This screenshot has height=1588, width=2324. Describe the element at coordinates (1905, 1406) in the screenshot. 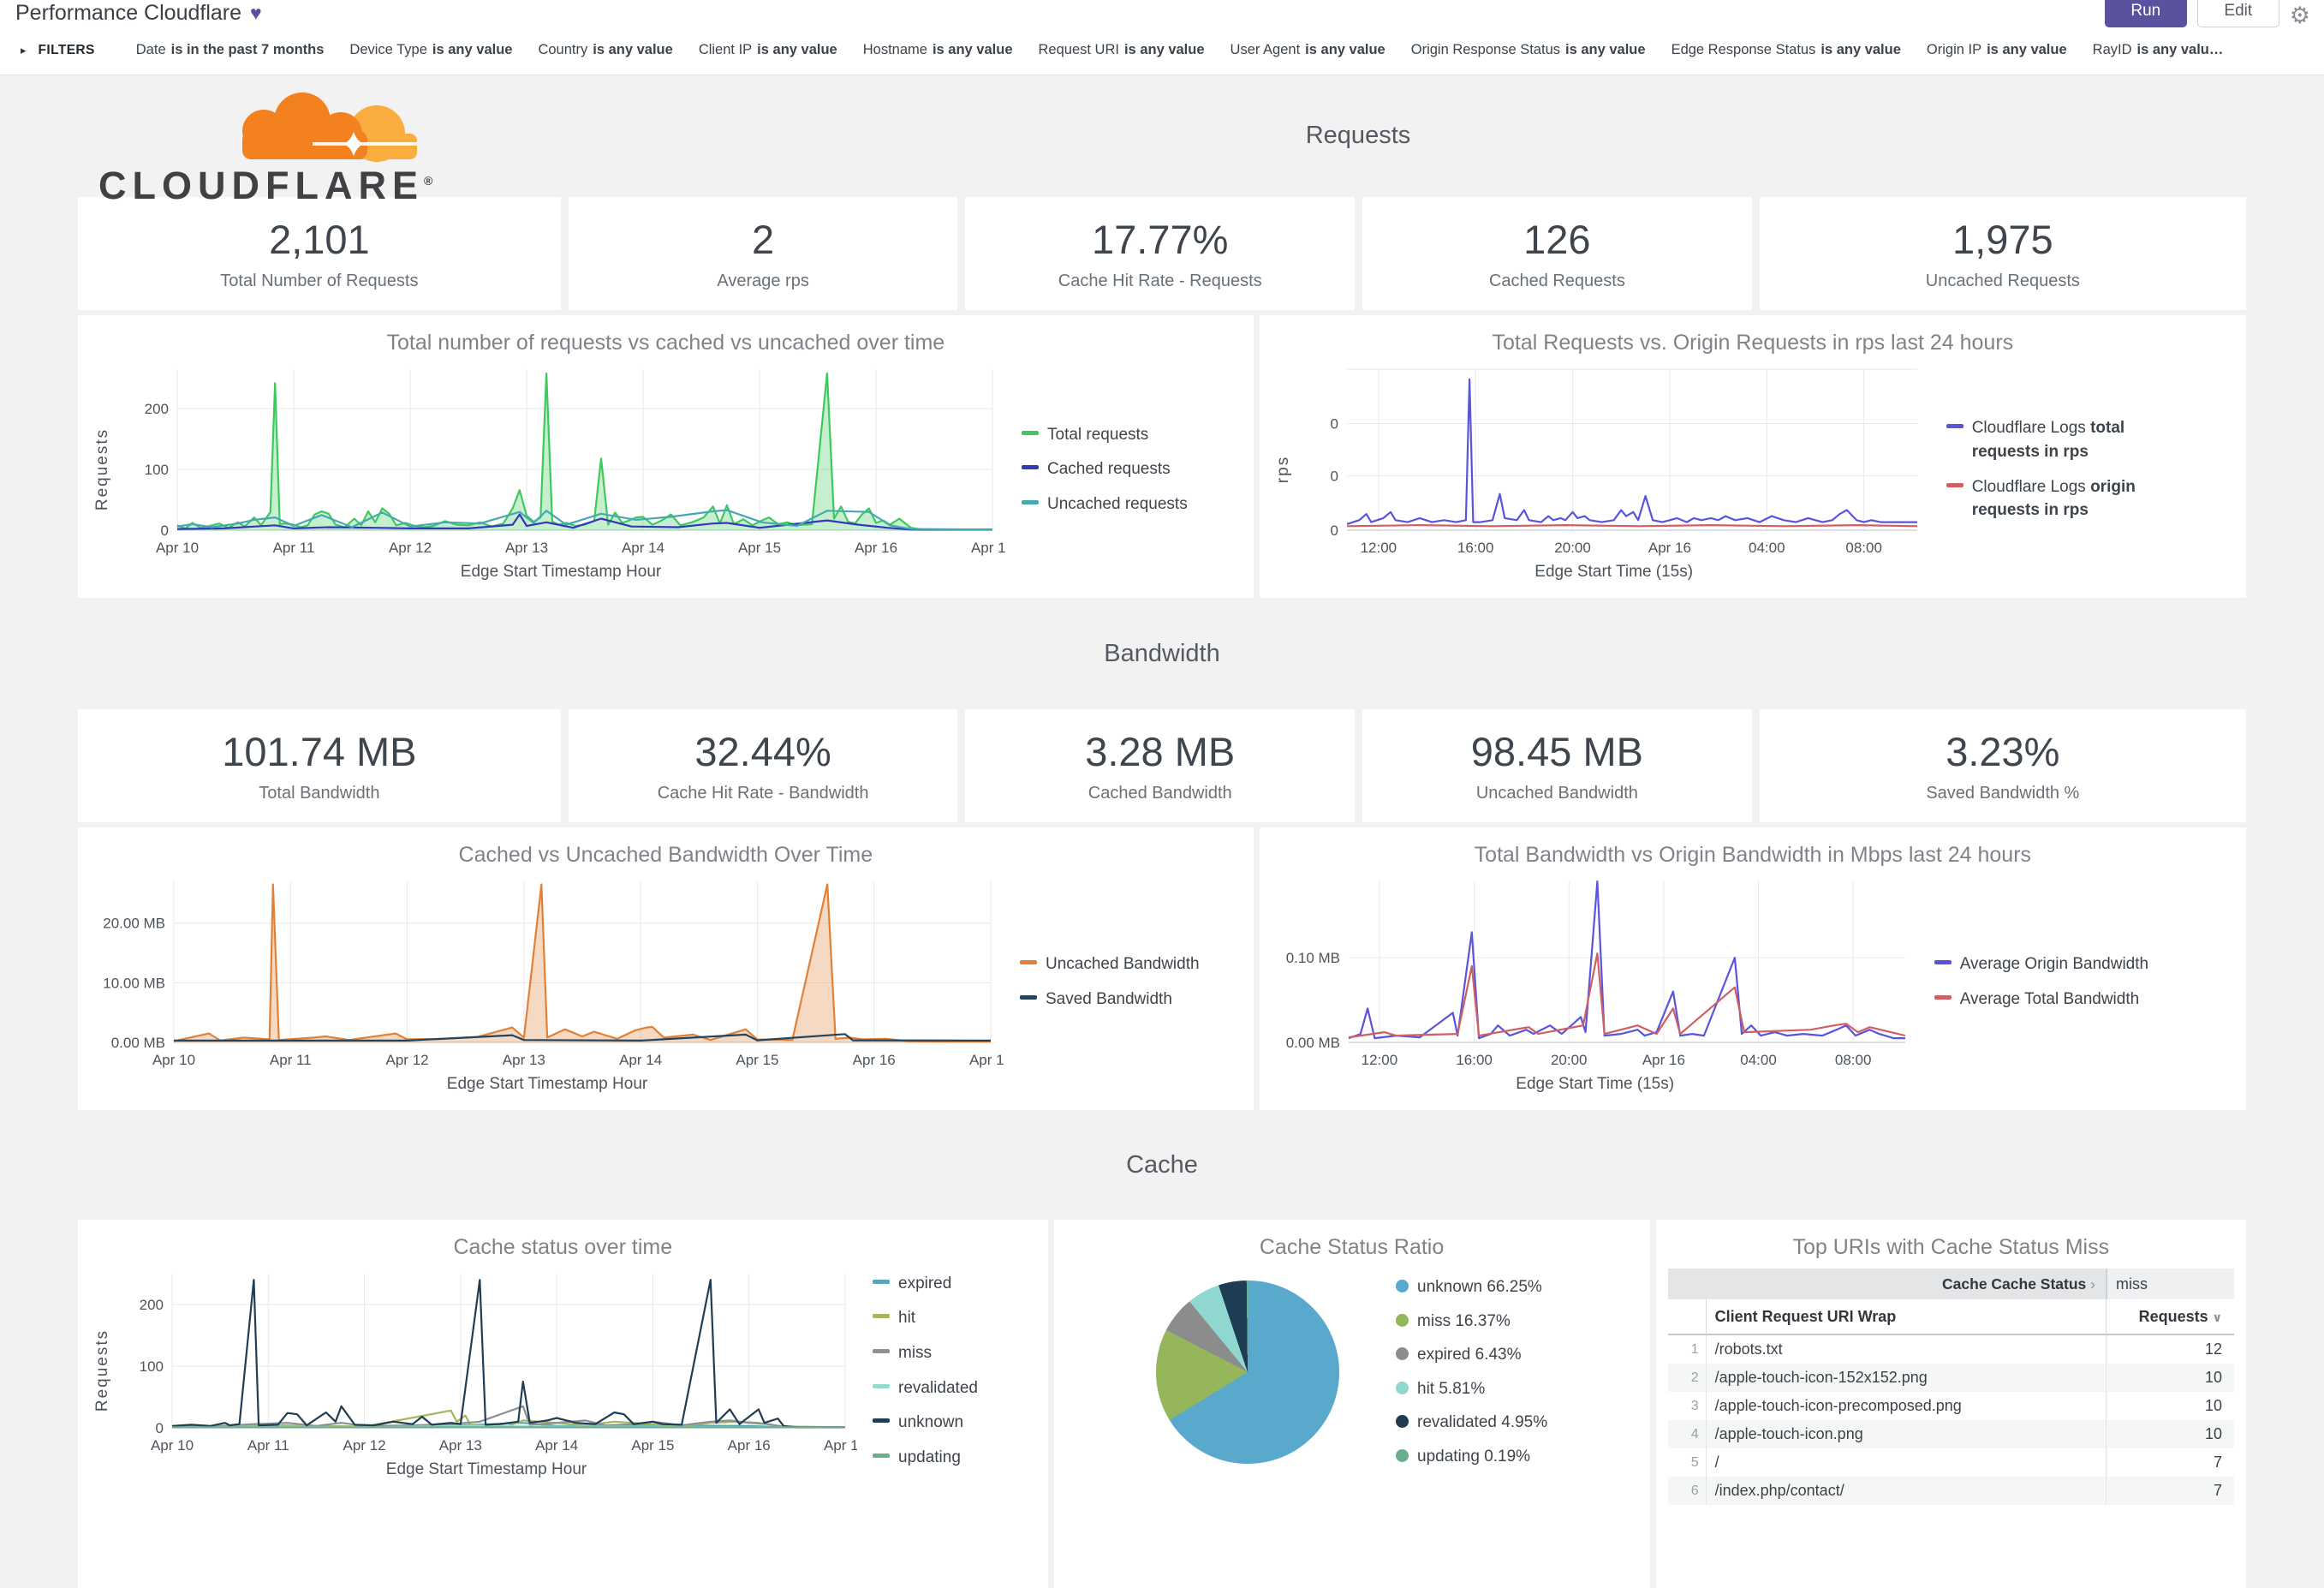

I see `row-uri: /apple-touch-icon-precomposed.png` at that location.